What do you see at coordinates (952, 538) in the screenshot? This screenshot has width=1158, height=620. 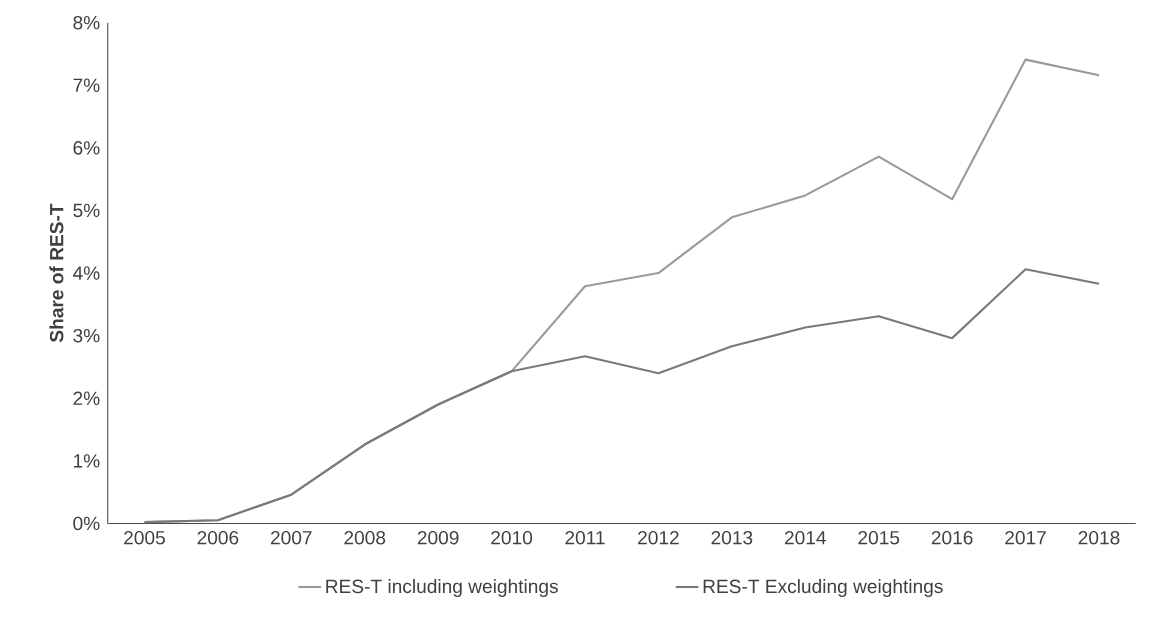 I see `x-tick-label: 2016` at bounding box center [952, 538].